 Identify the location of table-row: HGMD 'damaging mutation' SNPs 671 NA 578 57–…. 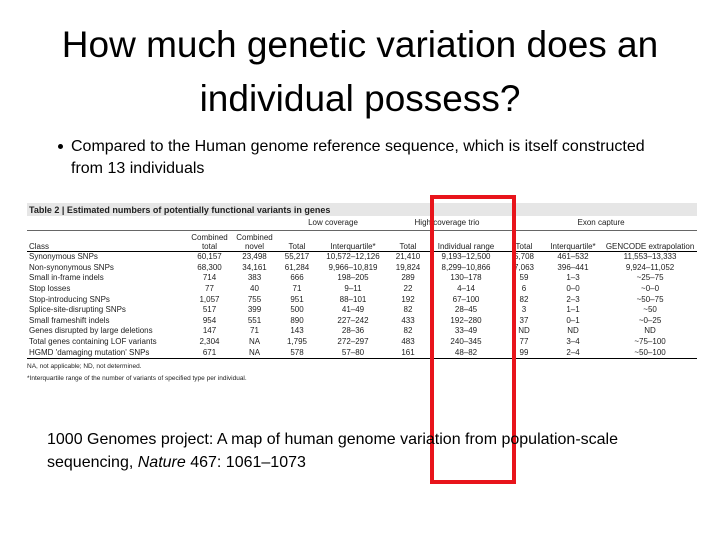
(362, 353).